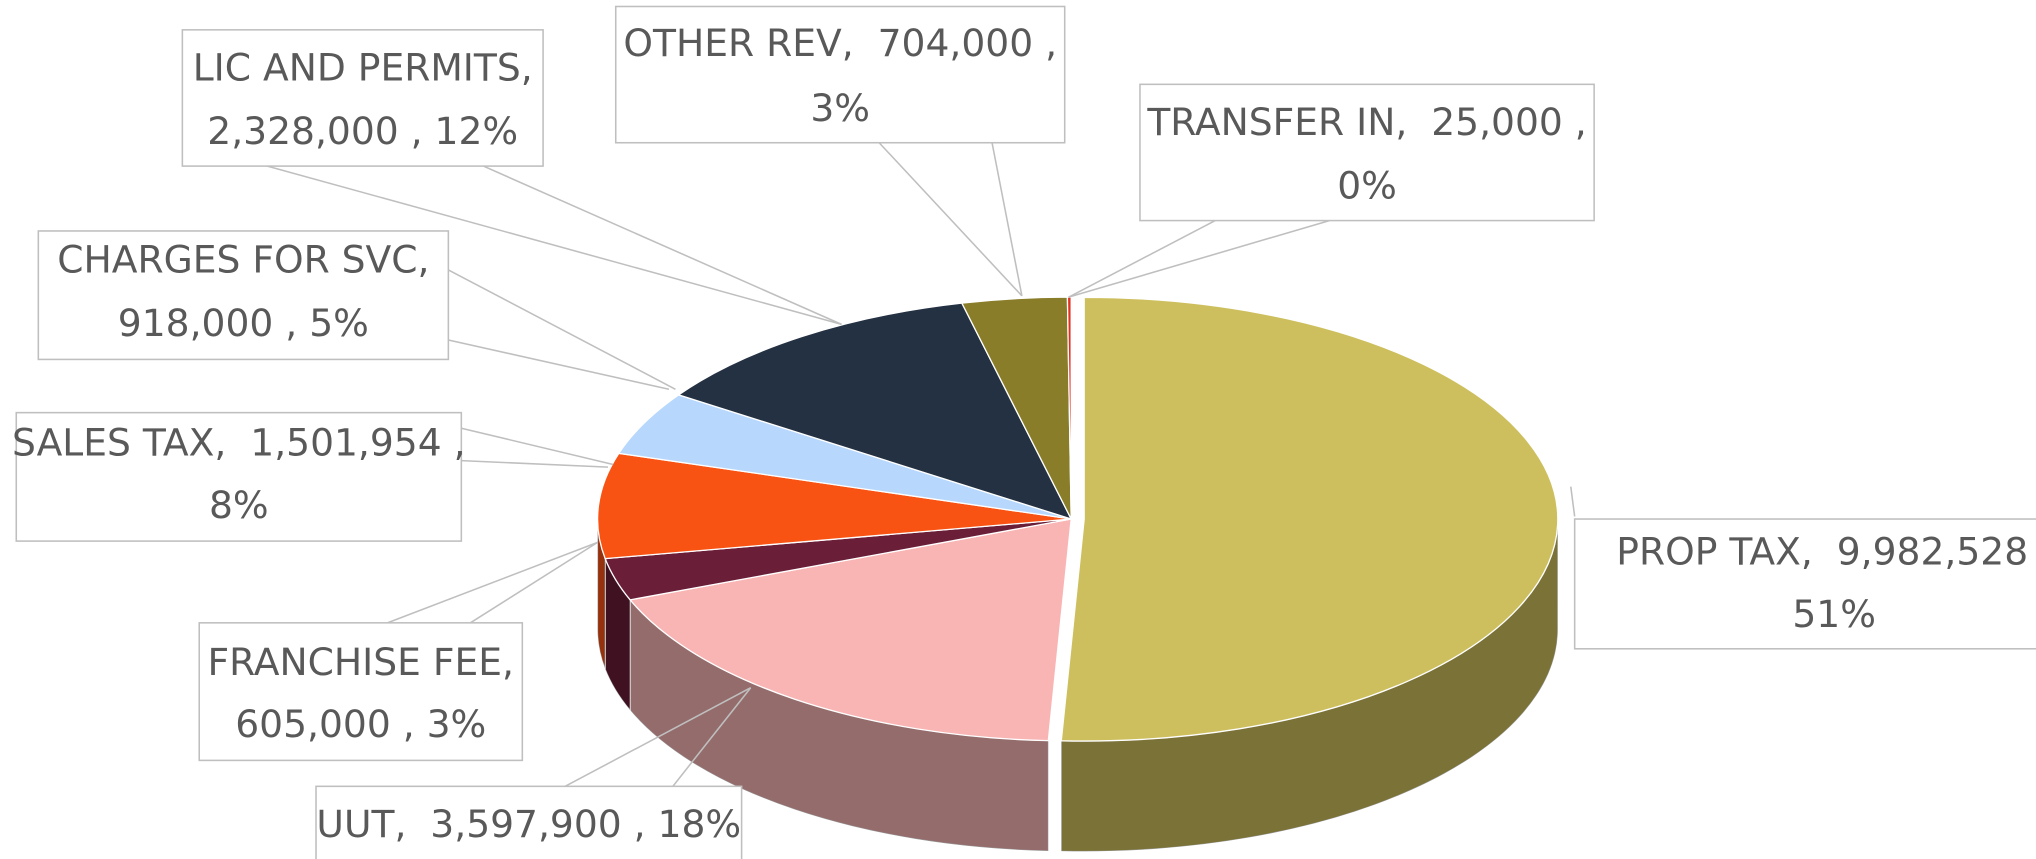  What do you see at coordinates (1834, 614) in the screenshot?
I see `data-label: 51%` at bounding box center [1834, 614].